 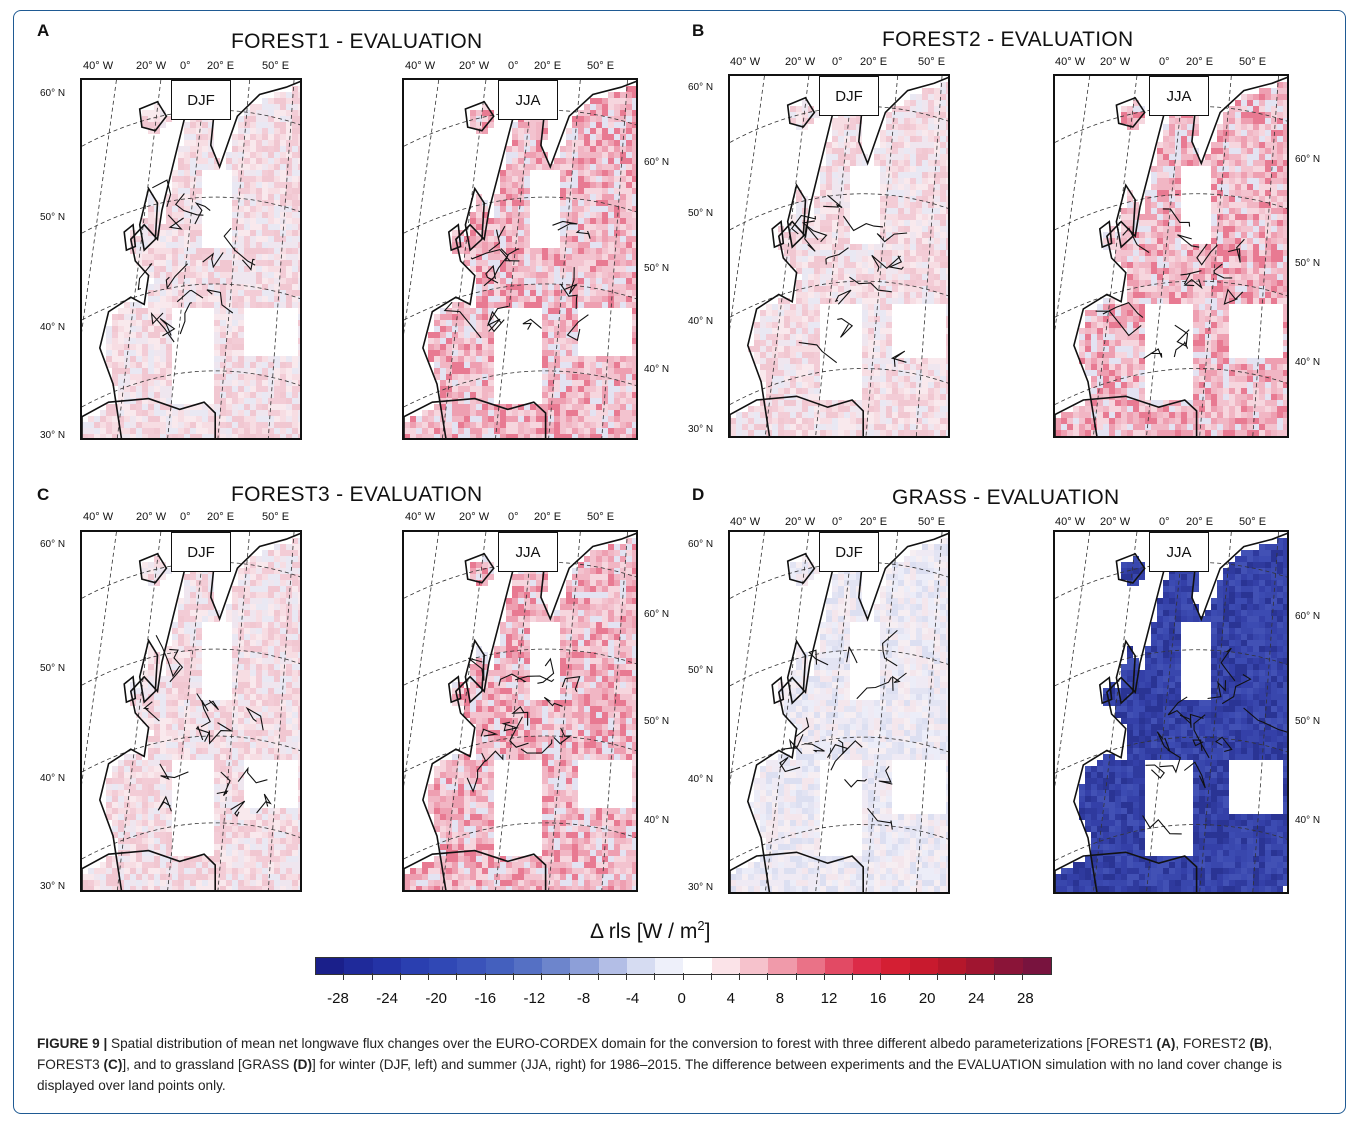 I want to click on panel-letter-d: D, so click(x=698, y=494).